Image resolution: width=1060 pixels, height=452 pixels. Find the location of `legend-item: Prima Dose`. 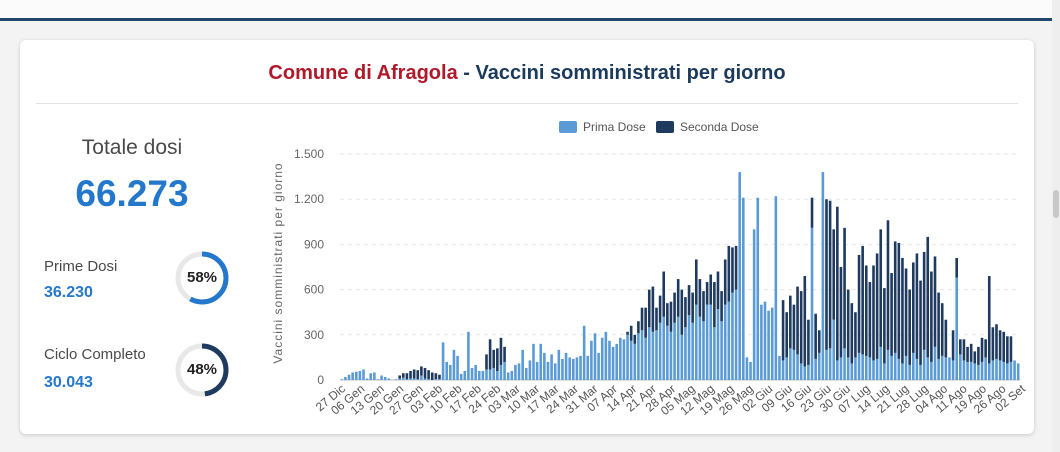

legend-item: Prima Dose is located at coordinates (602, 127).